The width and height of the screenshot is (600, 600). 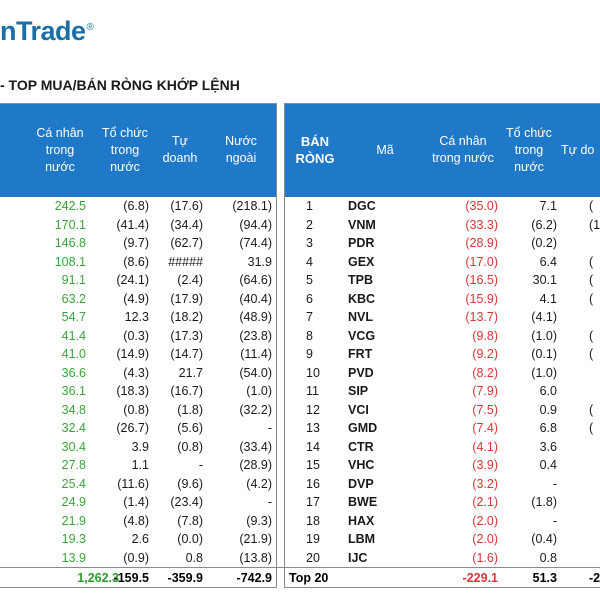 I want to click on total-right-institution: 51.3, so click(x=544, y=578).